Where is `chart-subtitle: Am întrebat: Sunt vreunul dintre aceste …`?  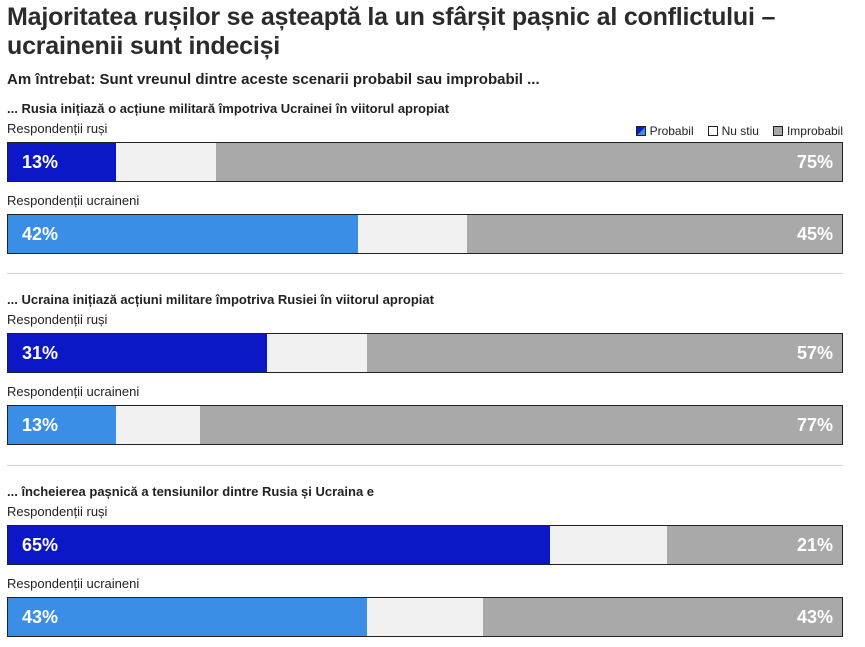
chart-subtitle: Am întrebat: Sunt vreunul dintre aceste … is located at coordinates (273, 79).